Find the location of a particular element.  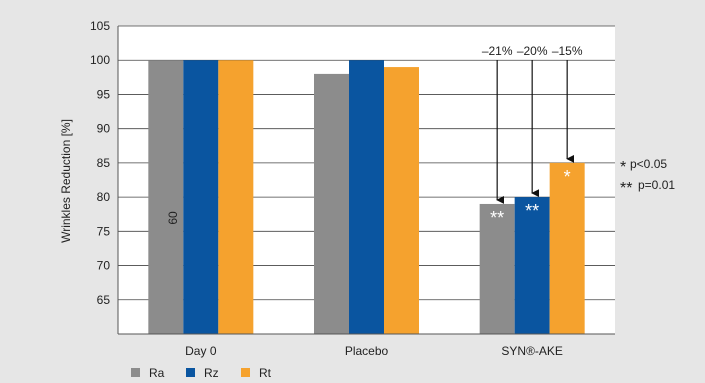

y-tick-label: 85 is located at coordinates (104, 163).